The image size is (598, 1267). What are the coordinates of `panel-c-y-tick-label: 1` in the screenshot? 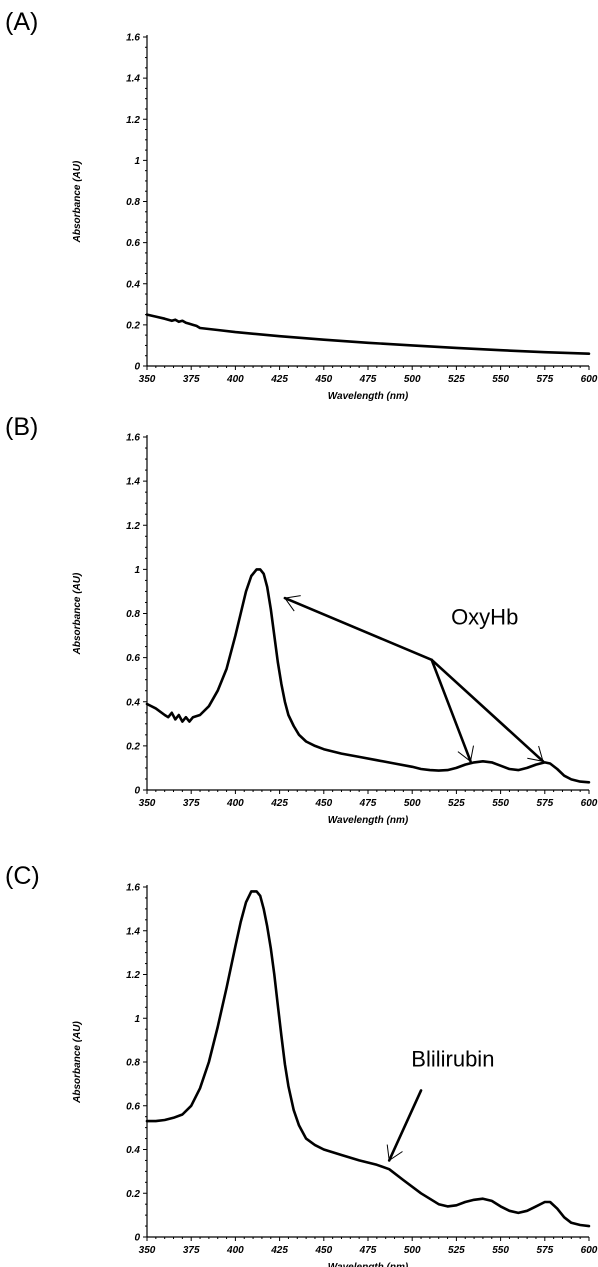 It's located at (137, 1019).